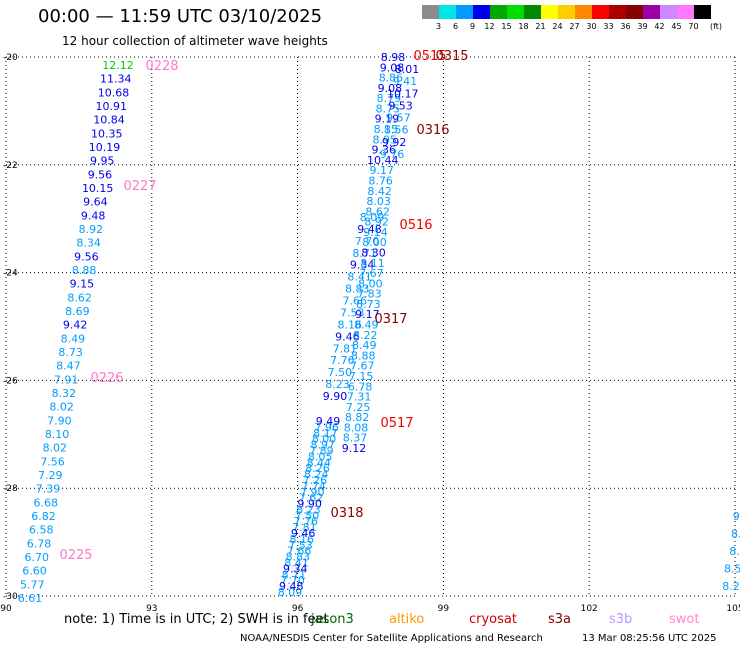  Describe the element at coordinates (107, 133) in the screenshot. I see `wave-height-value: 10.35` at that location.